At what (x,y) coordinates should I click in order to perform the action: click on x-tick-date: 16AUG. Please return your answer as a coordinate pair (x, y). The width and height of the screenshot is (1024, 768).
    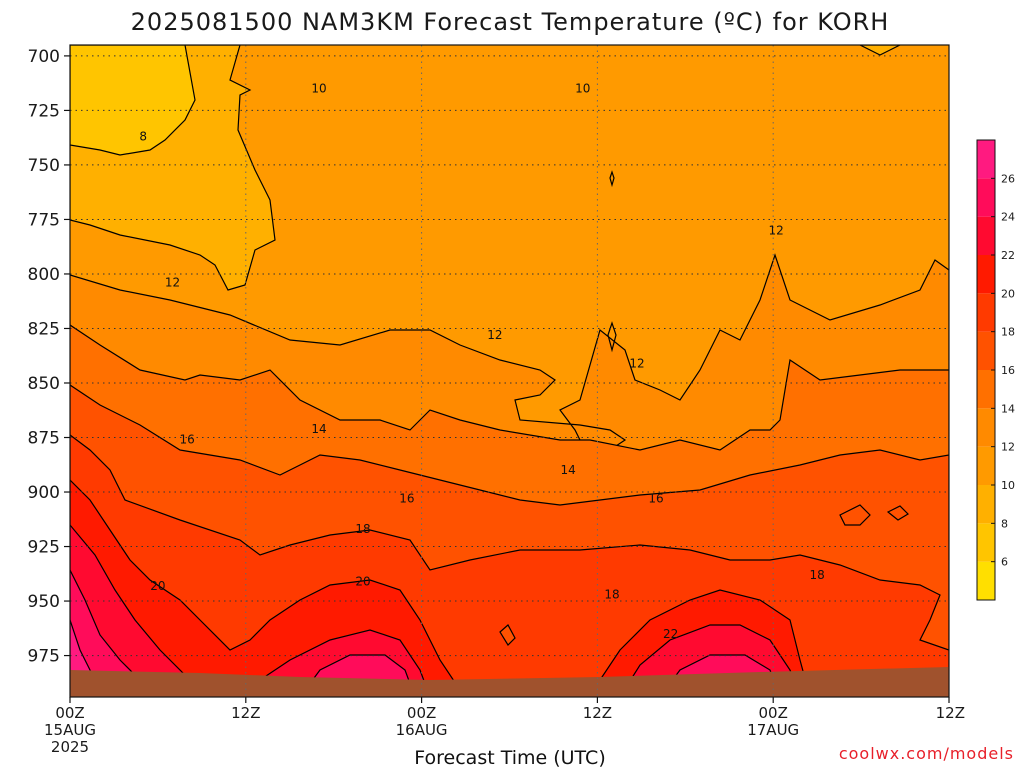
    Looking at the image, I should click on (422, 730).